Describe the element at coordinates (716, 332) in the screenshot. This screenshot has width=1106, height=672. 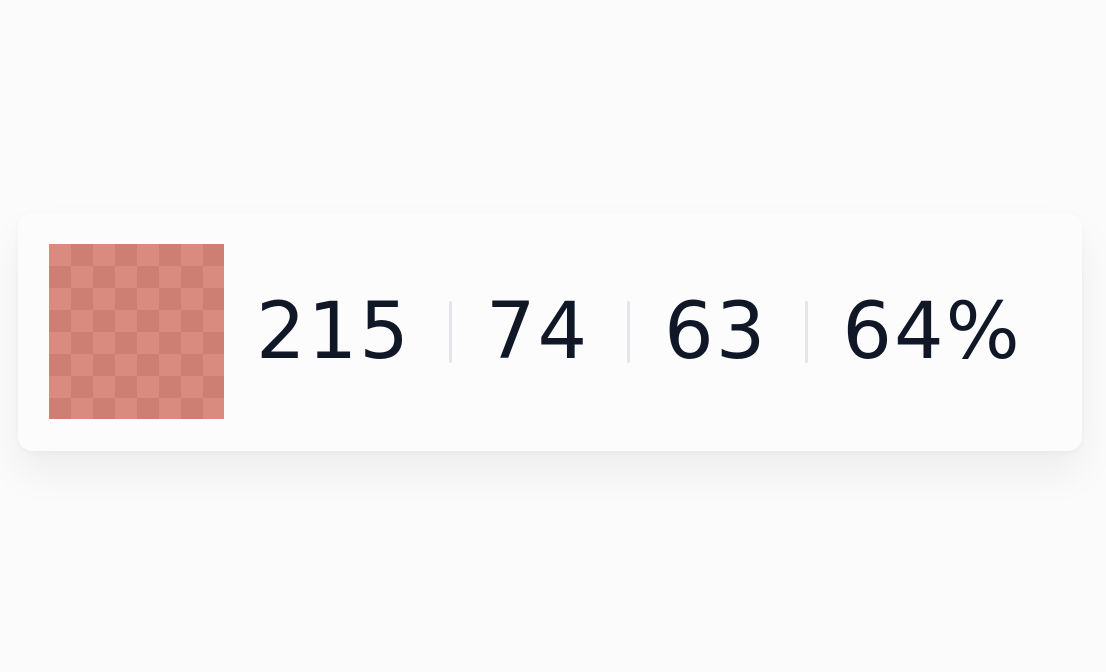
I see `blue-value: 63` at that location.